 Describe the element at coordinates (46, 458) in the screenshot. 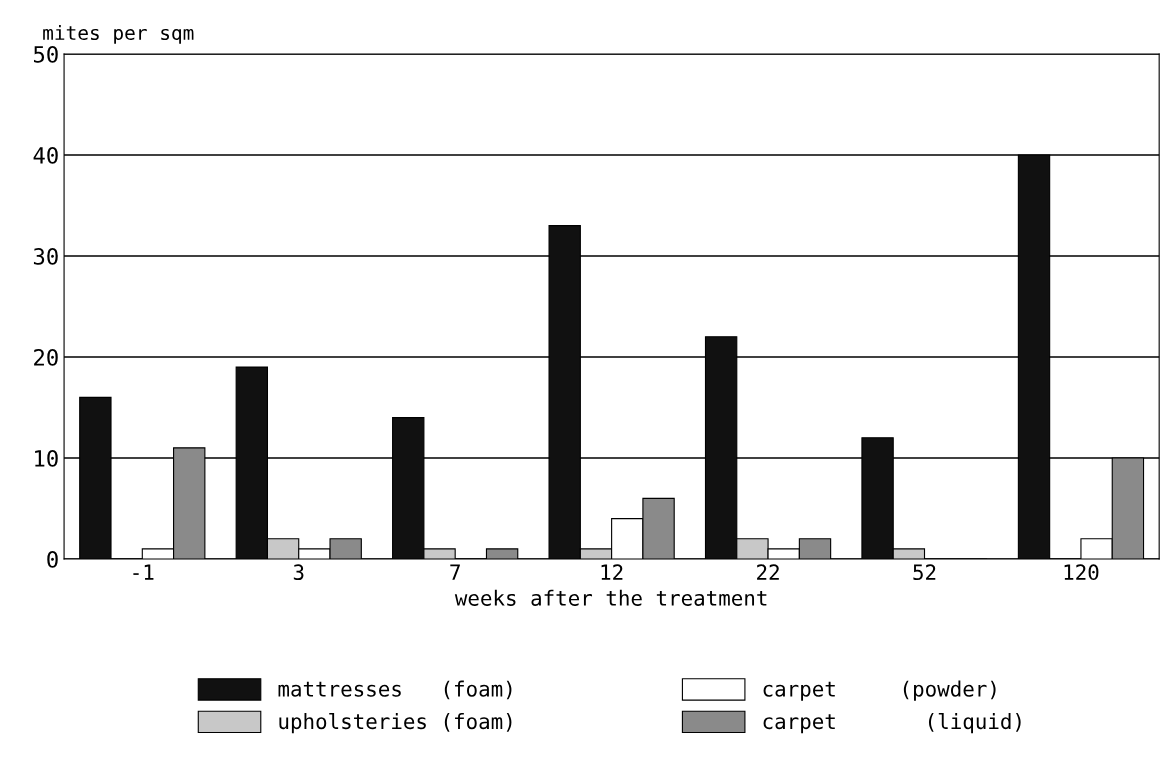

I see `y-tick-label: 10` at that location.